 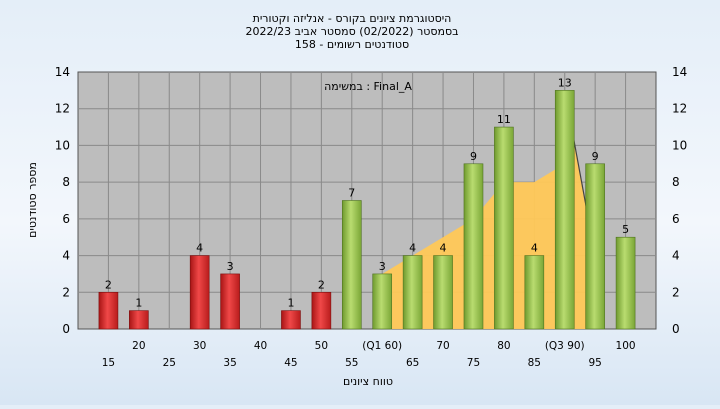 What do you see at coordinates (351, 193) in the screenshot?
I see `bar-value-label-55: 7` at bounding box center [351, 193].